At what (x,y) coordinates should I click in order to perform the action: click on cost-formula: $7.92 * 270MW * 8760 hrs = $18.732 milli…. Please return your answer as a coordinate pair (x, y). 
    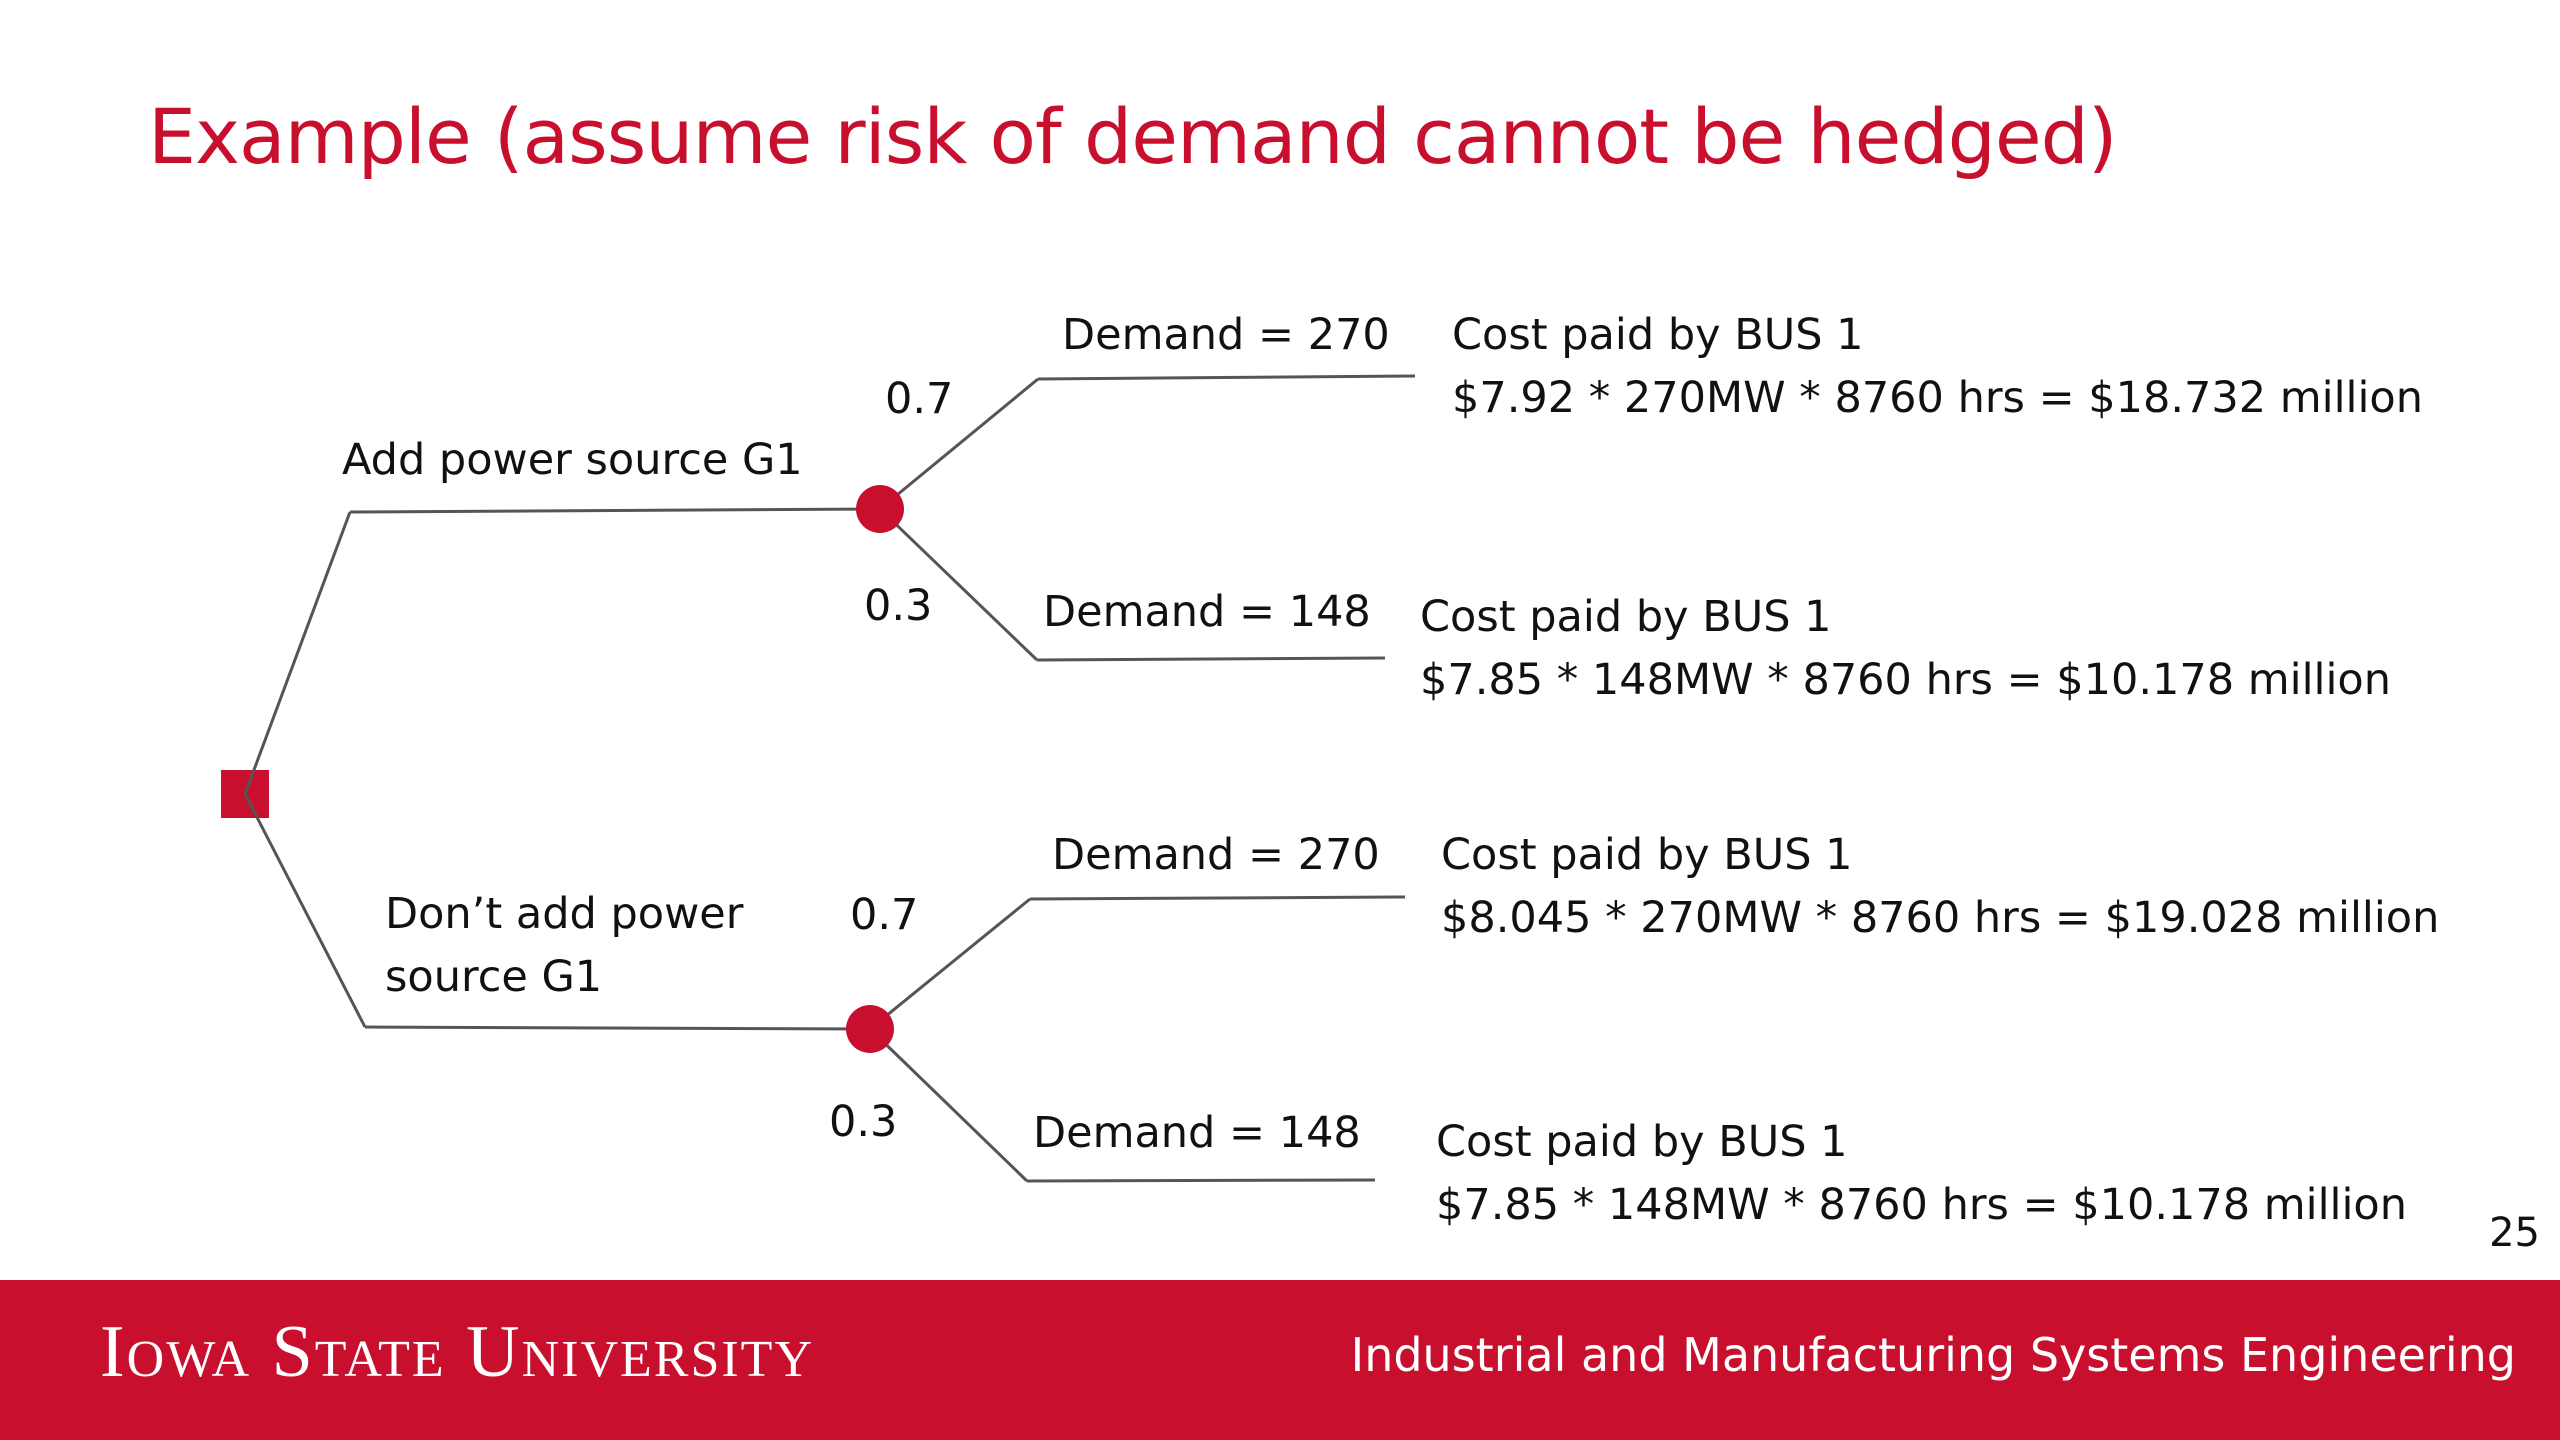
    Looking at the image, I should click on (1937, 398).